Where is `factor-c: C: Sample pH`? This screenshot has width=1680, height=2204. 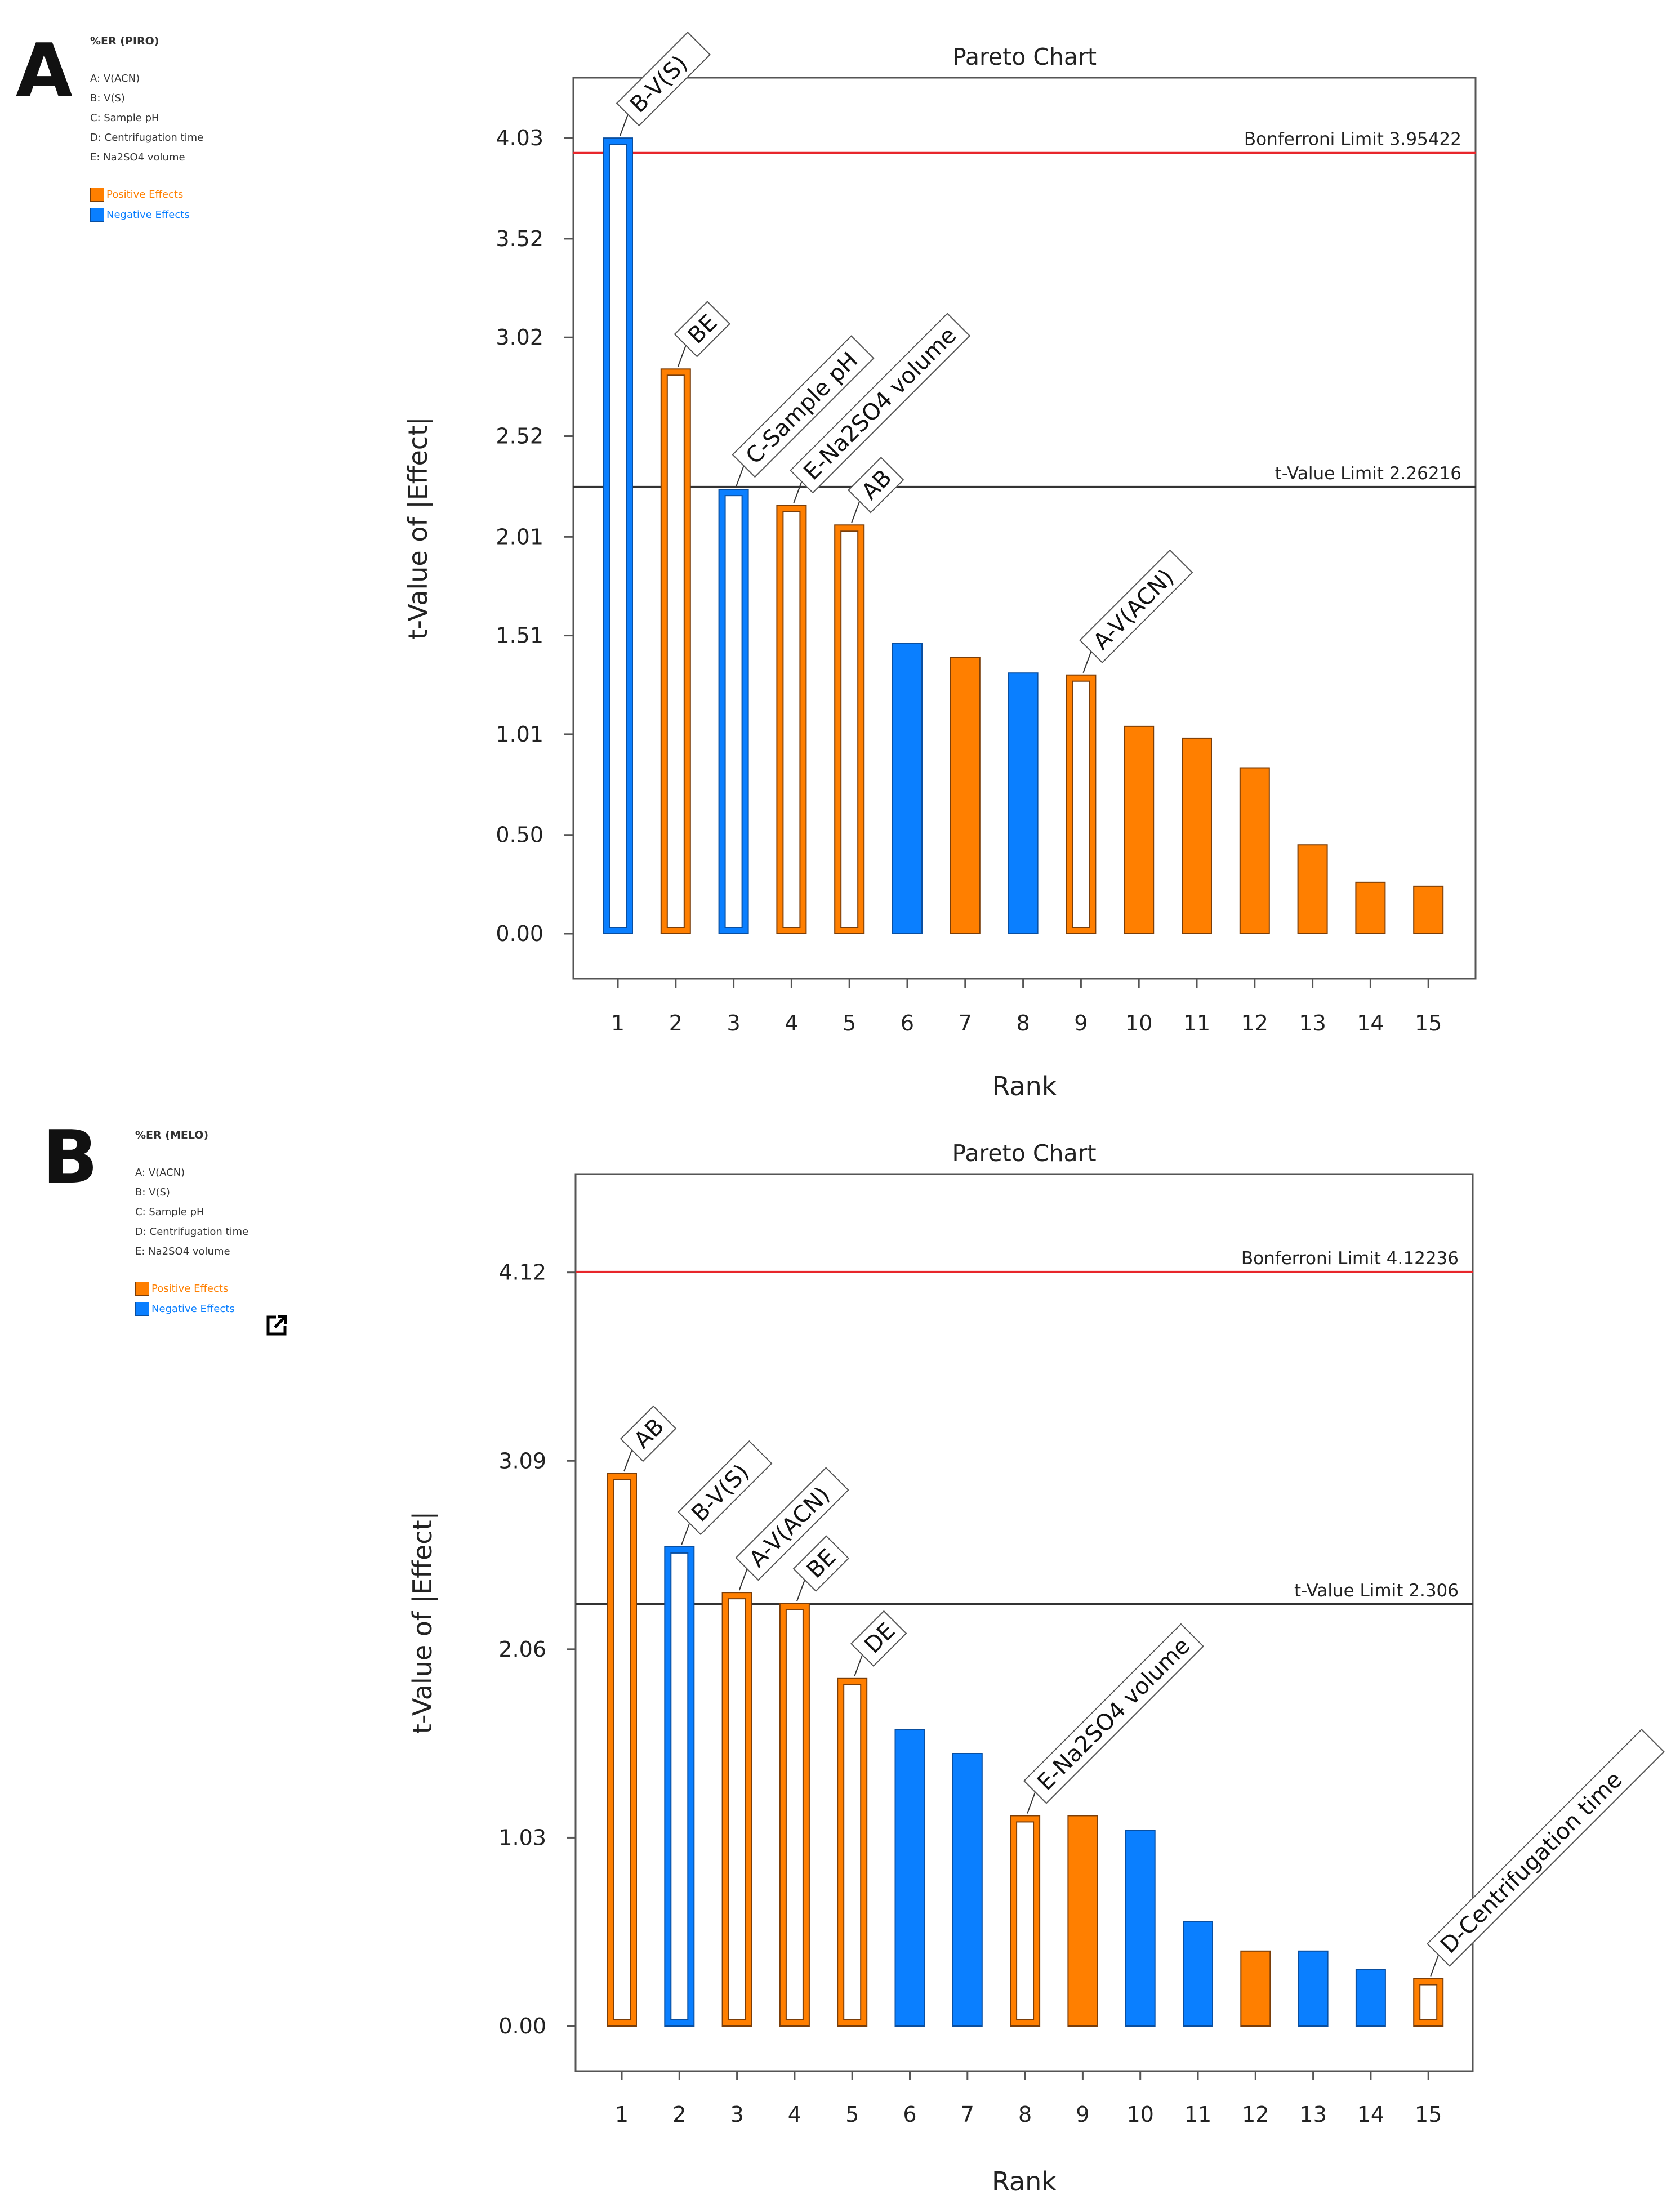 factor-c: C: Sample pH is located at coordinates (124, 118).